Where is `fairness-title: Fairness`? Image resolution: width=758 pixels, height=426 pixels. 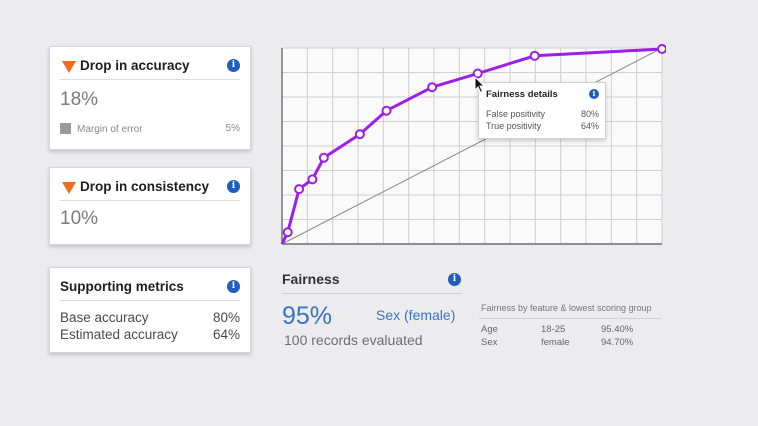
fairness-title: Fairness is located at coordinates (311, 279).